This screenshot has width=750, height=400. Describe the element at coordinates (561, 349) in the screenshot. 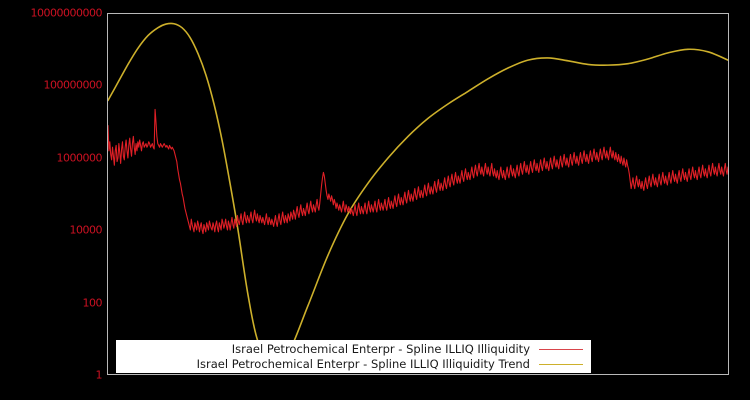

I see `legend-swatch-illiquidity` at that location.